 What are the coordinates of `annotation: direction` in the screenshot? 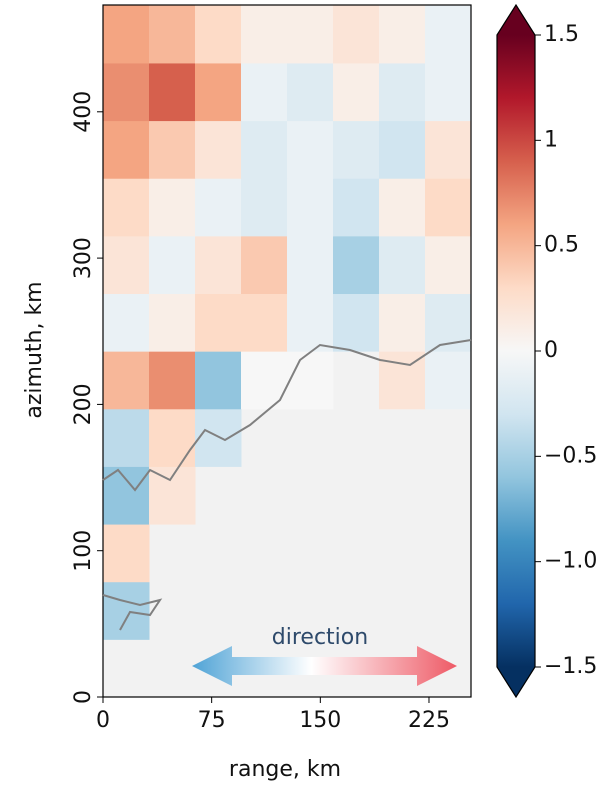 It's located at (320, 637).